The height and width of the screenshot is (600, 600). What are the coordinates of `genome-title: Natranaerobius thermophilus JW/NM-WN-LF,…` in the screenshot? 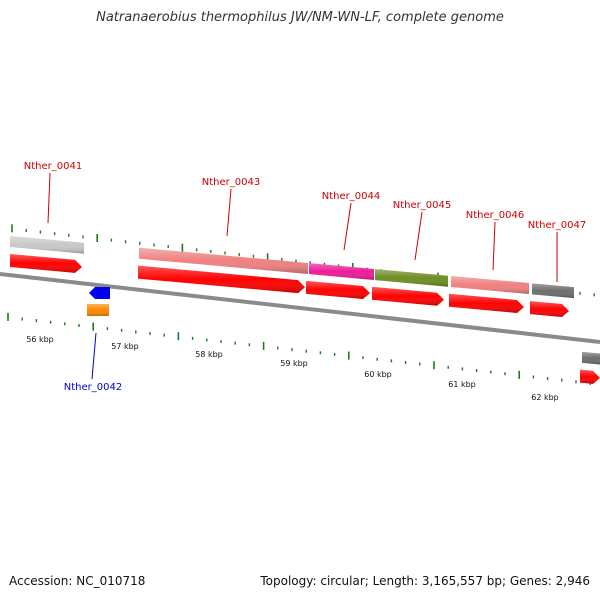 It's located at (300, 17).